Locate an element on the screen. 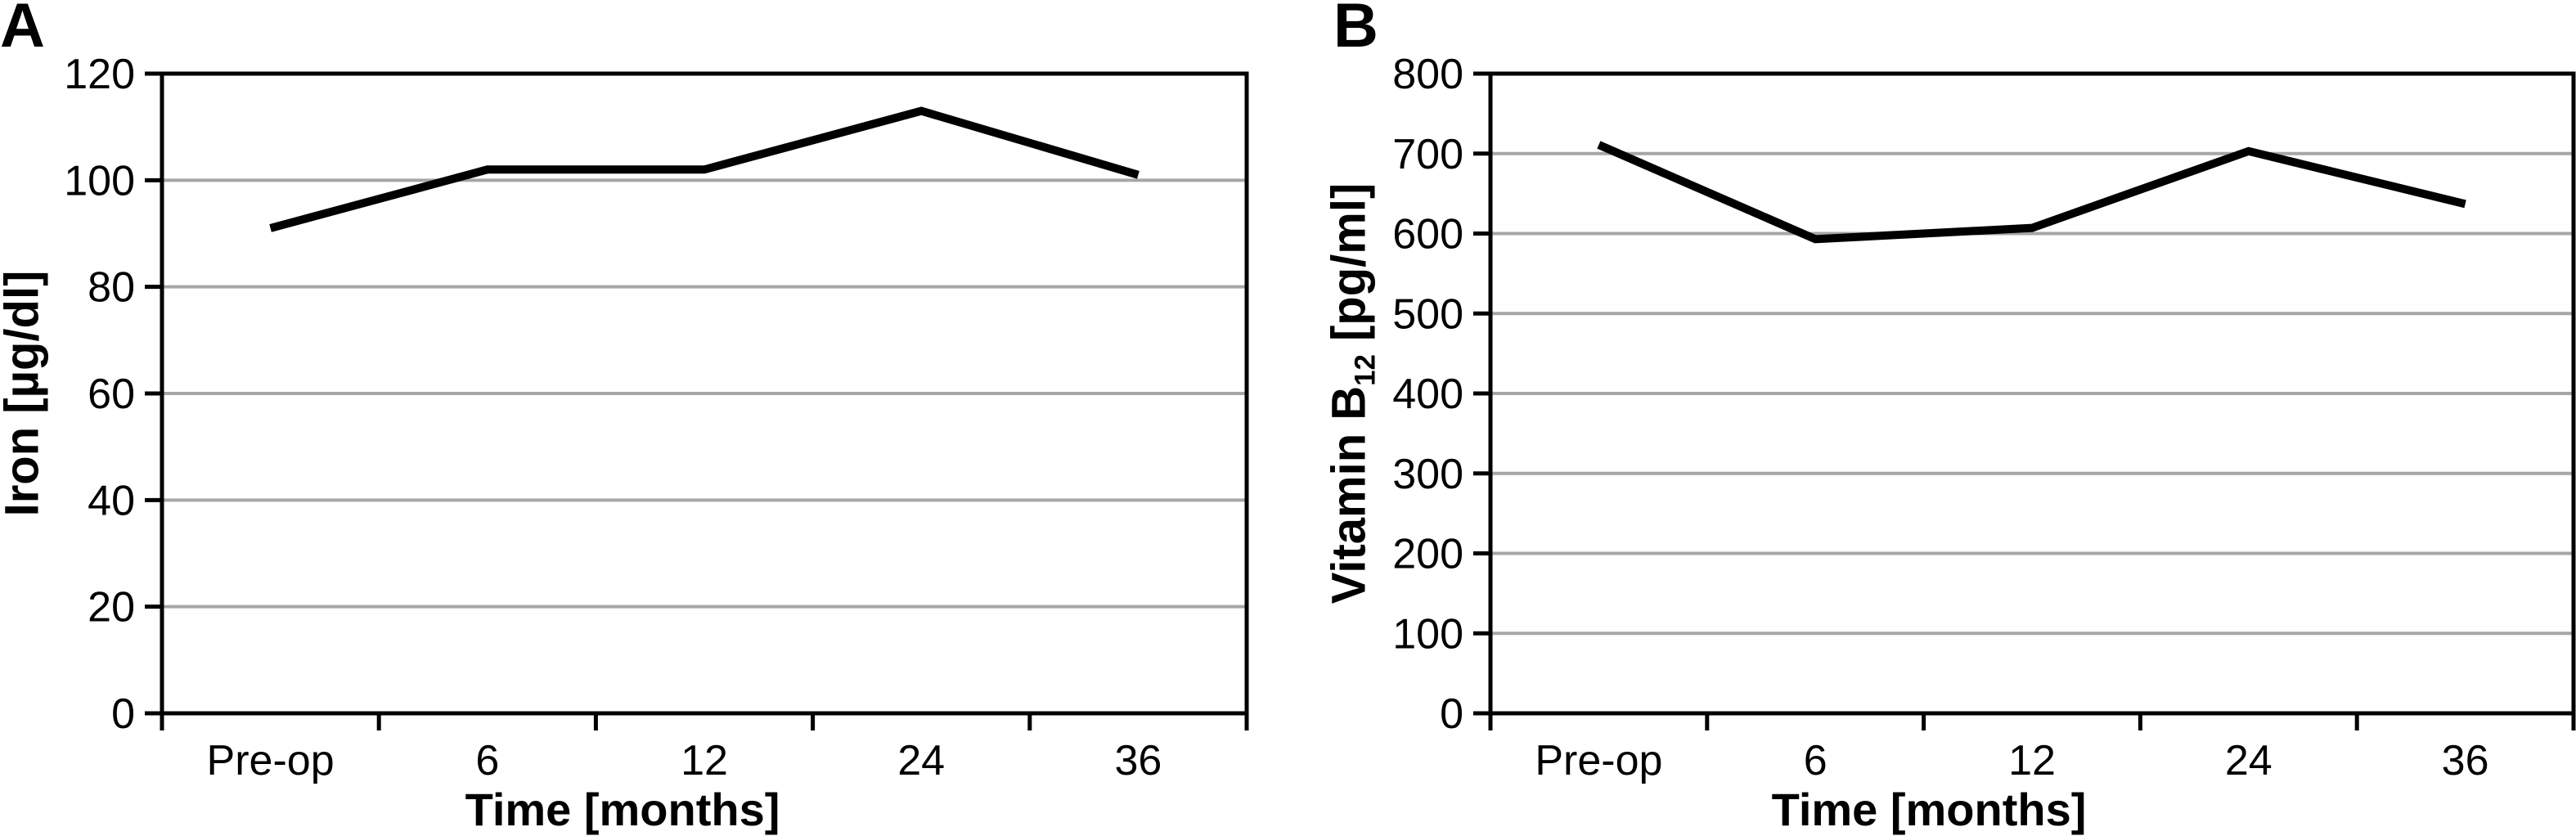 This screenshot has height=836, width=2576. y-axis-tick-label: 600 is located at coordinates (1427, 234).